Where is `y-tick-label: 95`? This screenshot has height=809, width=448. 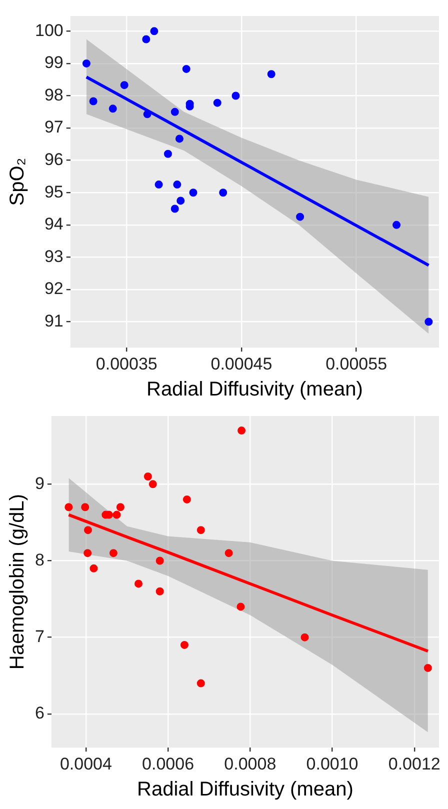
y-tick-label: 95 is located at coordinates (54, 192).